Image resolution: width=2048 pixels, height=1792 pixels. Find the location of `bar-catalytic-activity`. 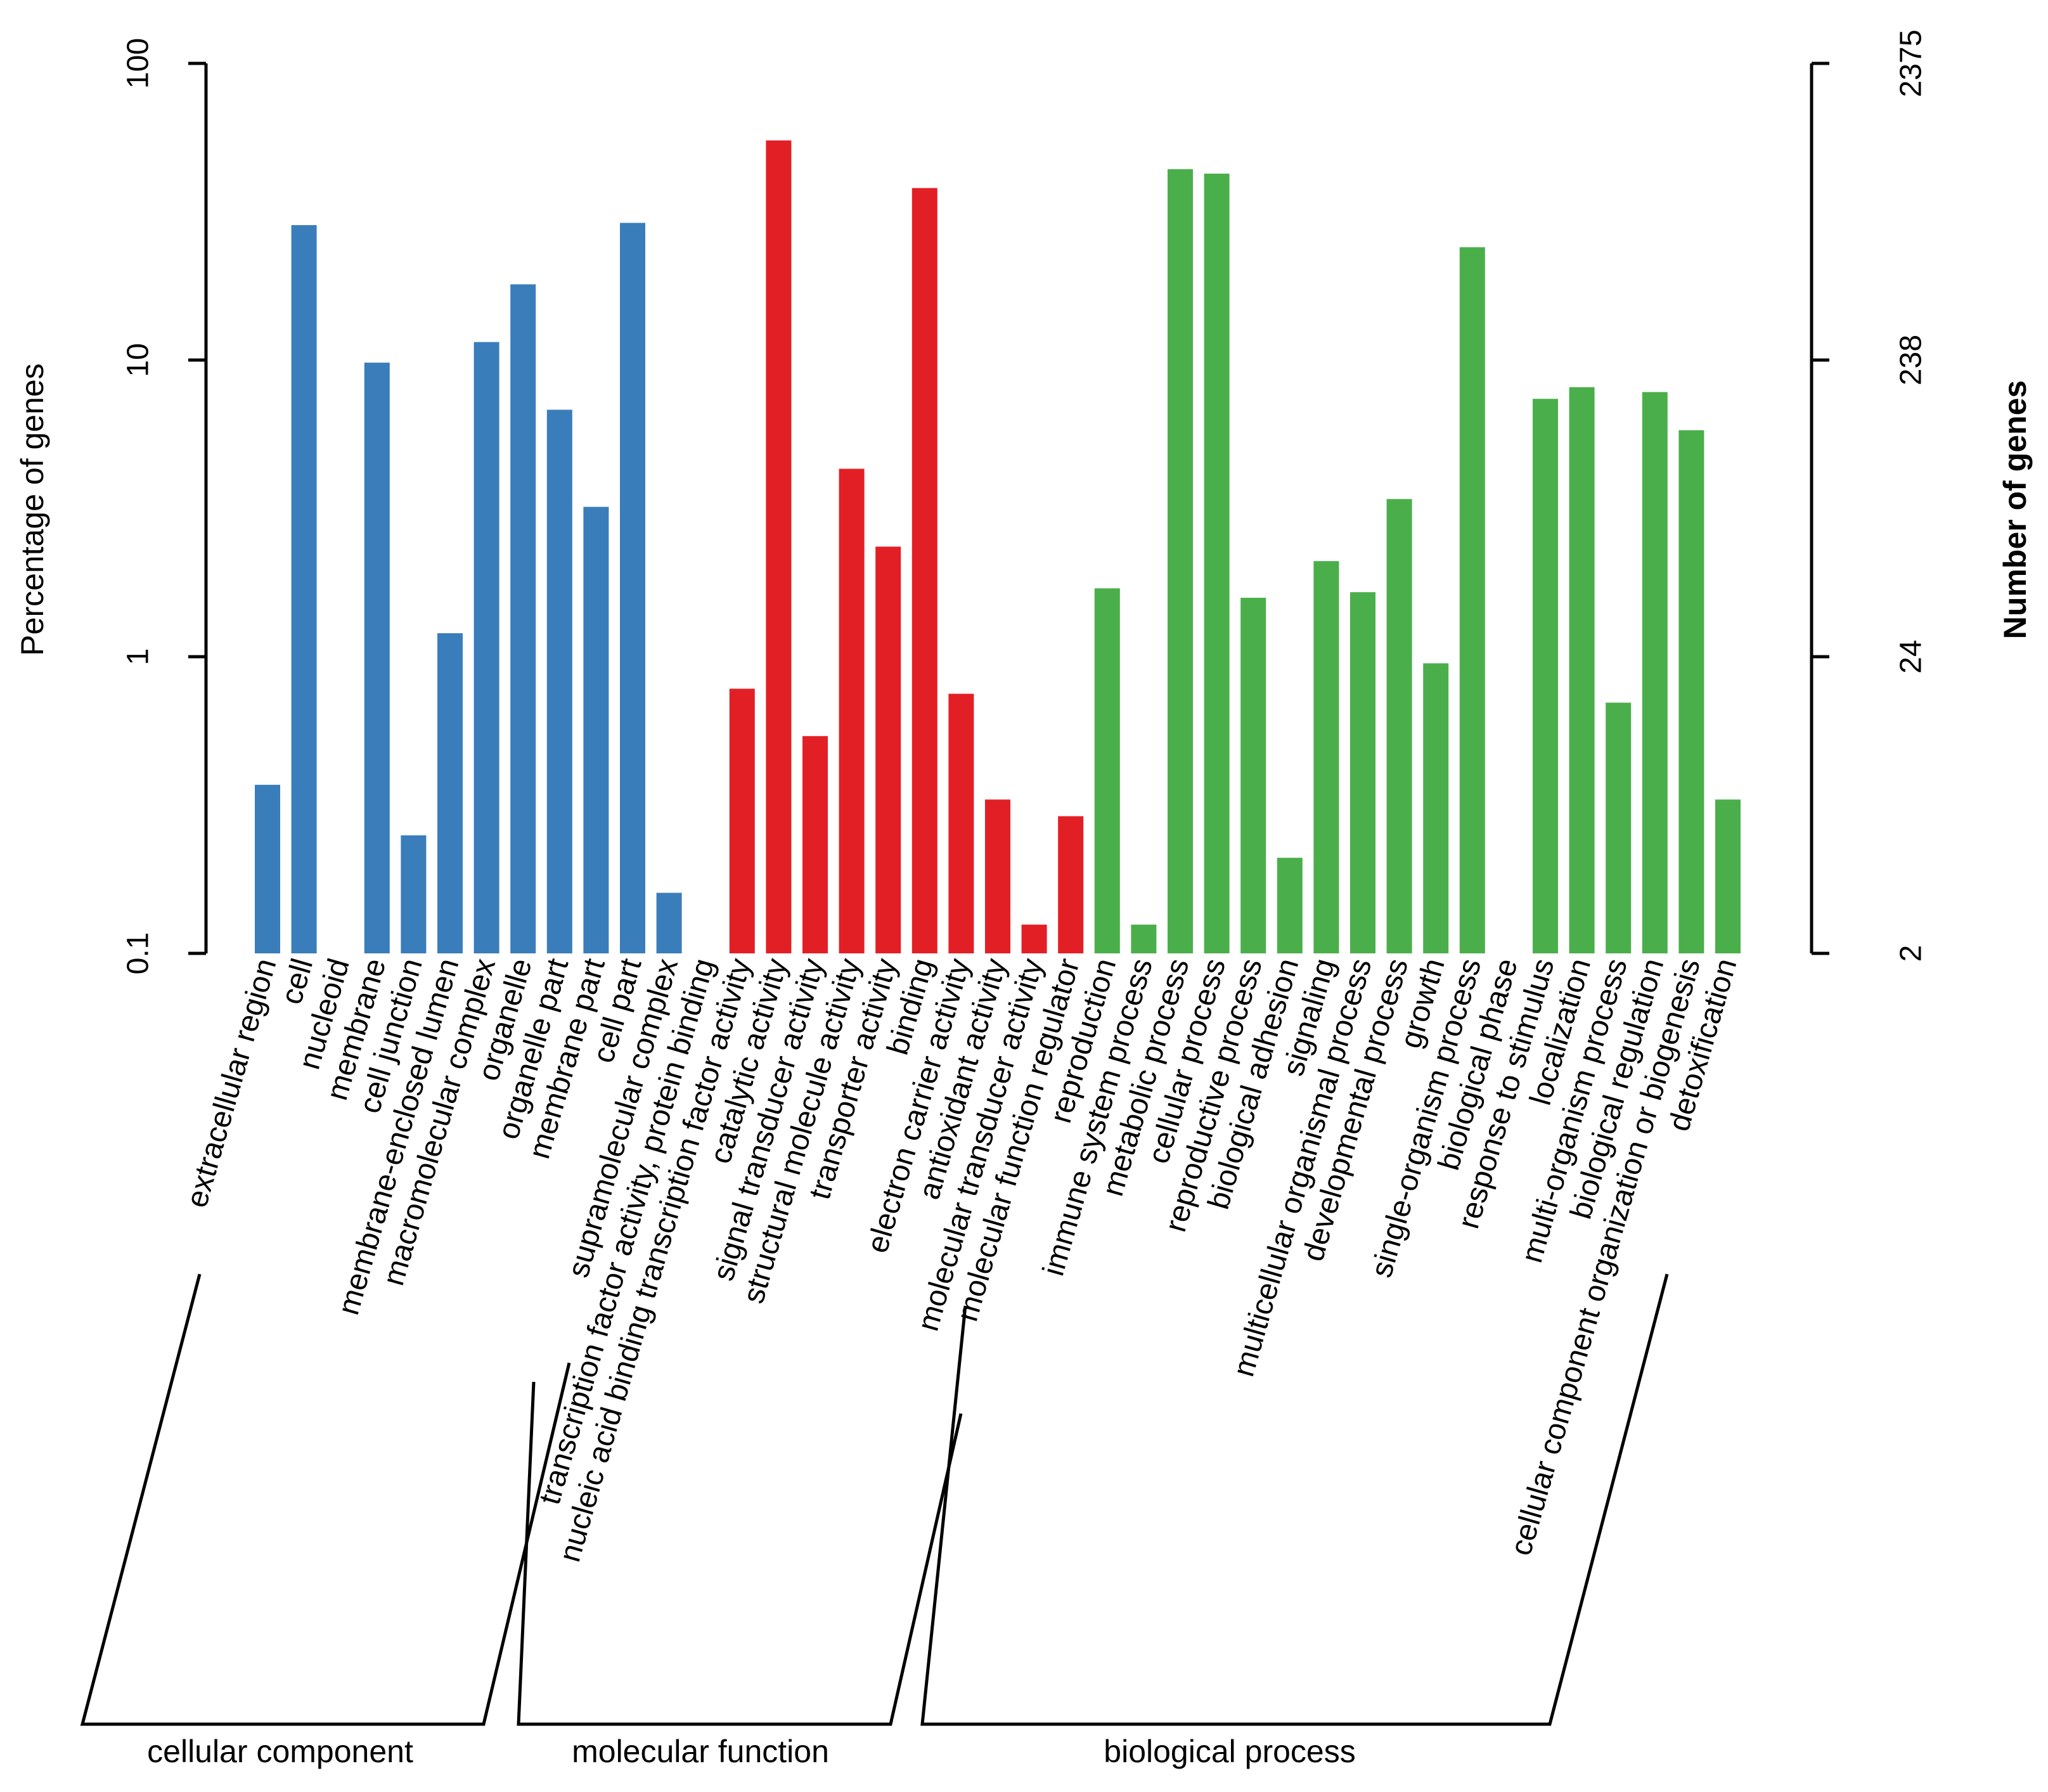

bar-catalytic-activity is located at coordinates (779, 546).